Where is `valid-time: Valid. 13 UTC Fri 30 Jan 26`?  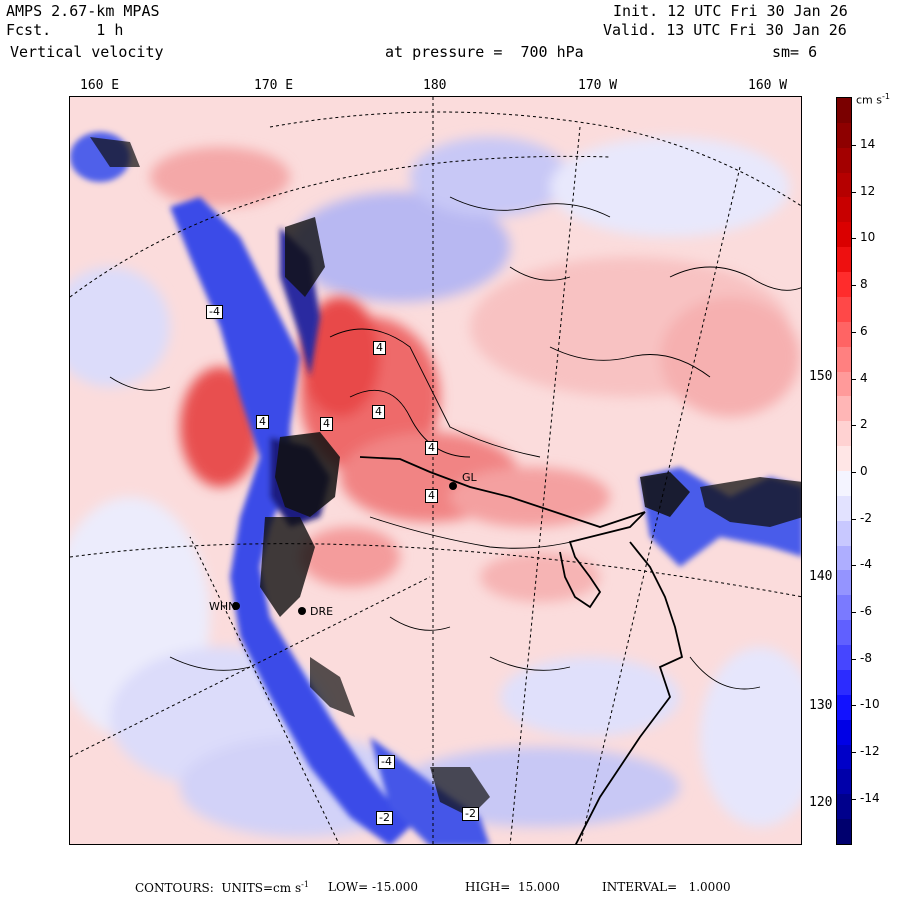 valid-time: Valid. 13 UTC Fri 30 Jan 26 is located at coordinates (725, 30).